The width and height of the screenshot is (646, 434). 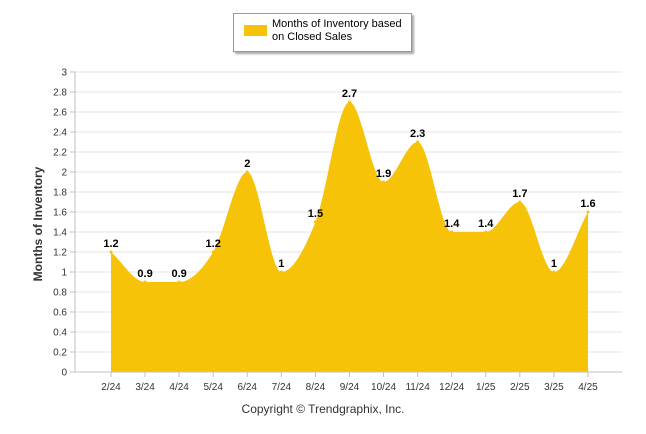 I want to click on x-tick-label: 8/24, so click(x=316, y=387).